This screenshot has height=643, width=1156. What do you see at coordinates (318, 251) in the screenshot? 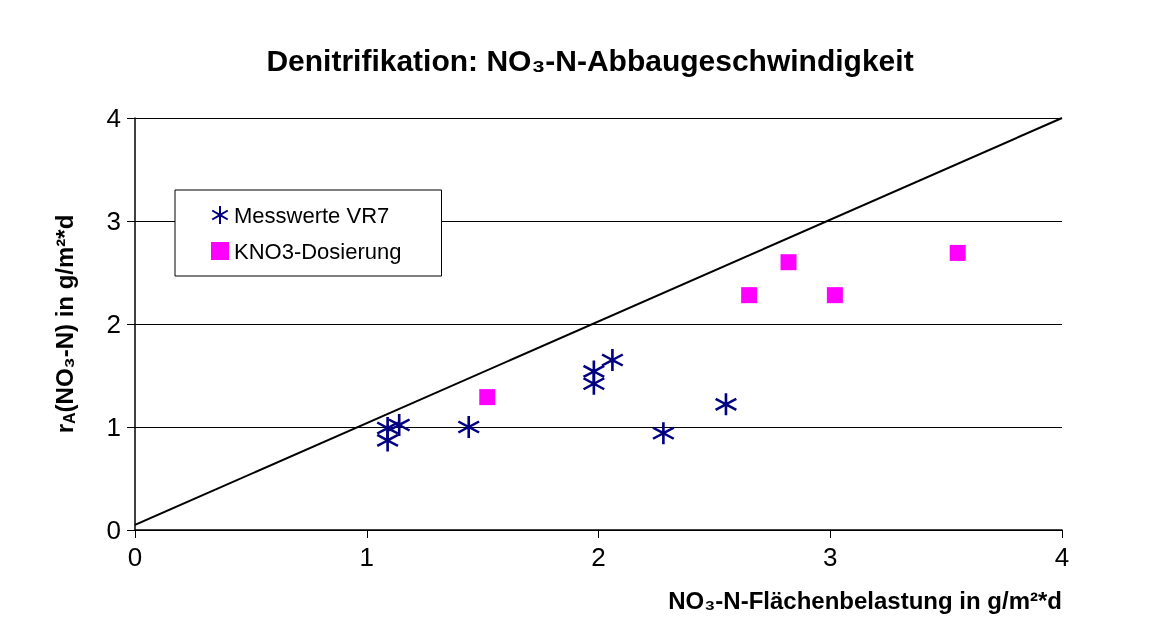
I see `legend-label: KNO3-Dosierung` at bounding box center [318, 251].